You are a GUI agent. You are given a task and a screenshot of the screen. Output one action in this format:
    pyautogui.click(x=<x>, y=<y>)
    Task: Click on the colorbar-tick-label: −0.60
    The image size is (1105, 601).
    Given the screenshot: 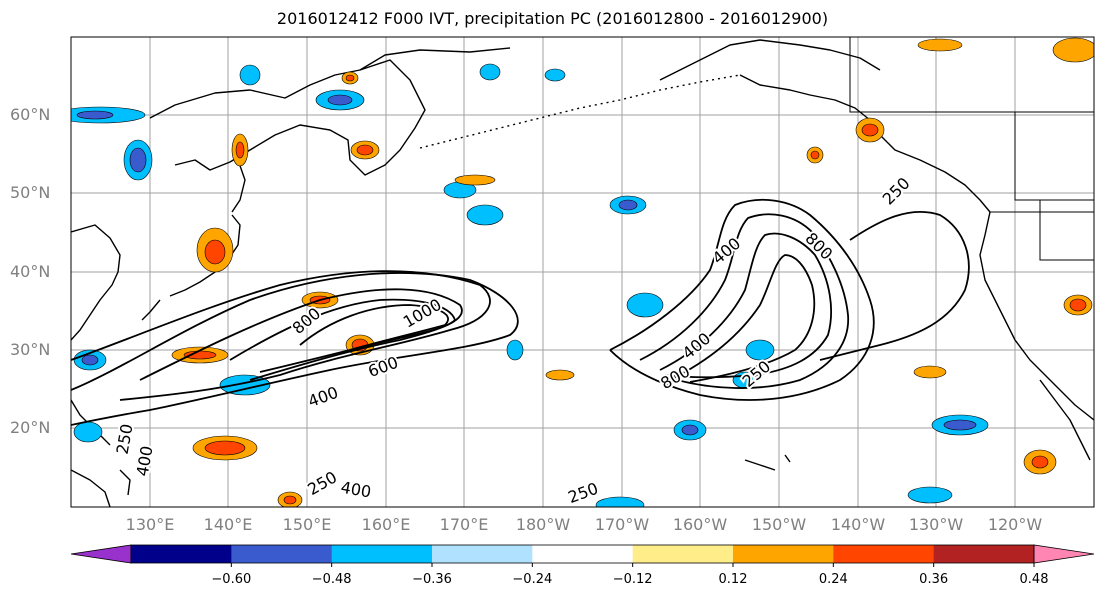 What is the action you would take?
    pyautogui.click(x=231, y=579)
    